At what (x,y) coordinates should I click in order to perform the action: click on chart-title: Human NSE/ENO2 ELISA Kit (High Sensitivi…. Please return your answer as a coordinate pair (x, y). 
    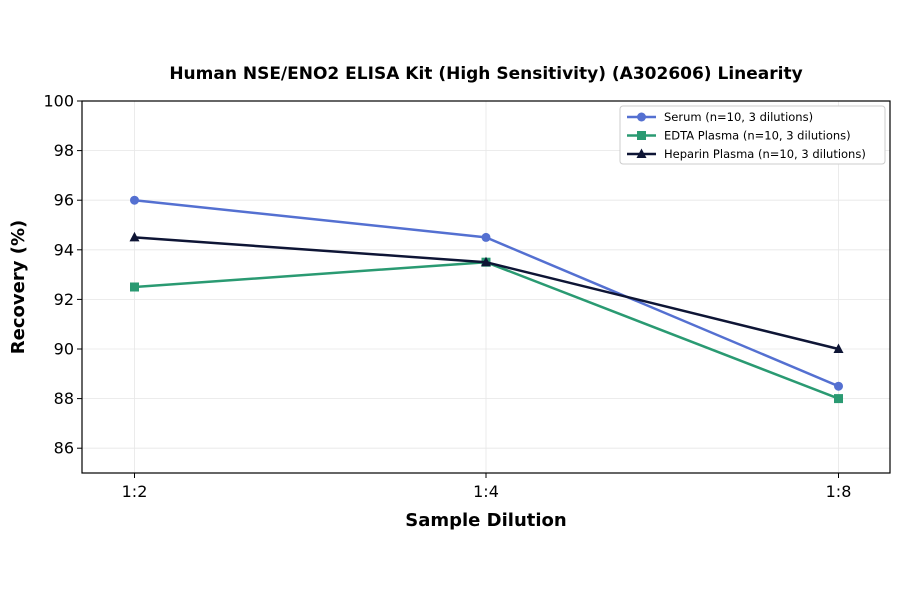
    Looking at the image, I should click on (485, 74).